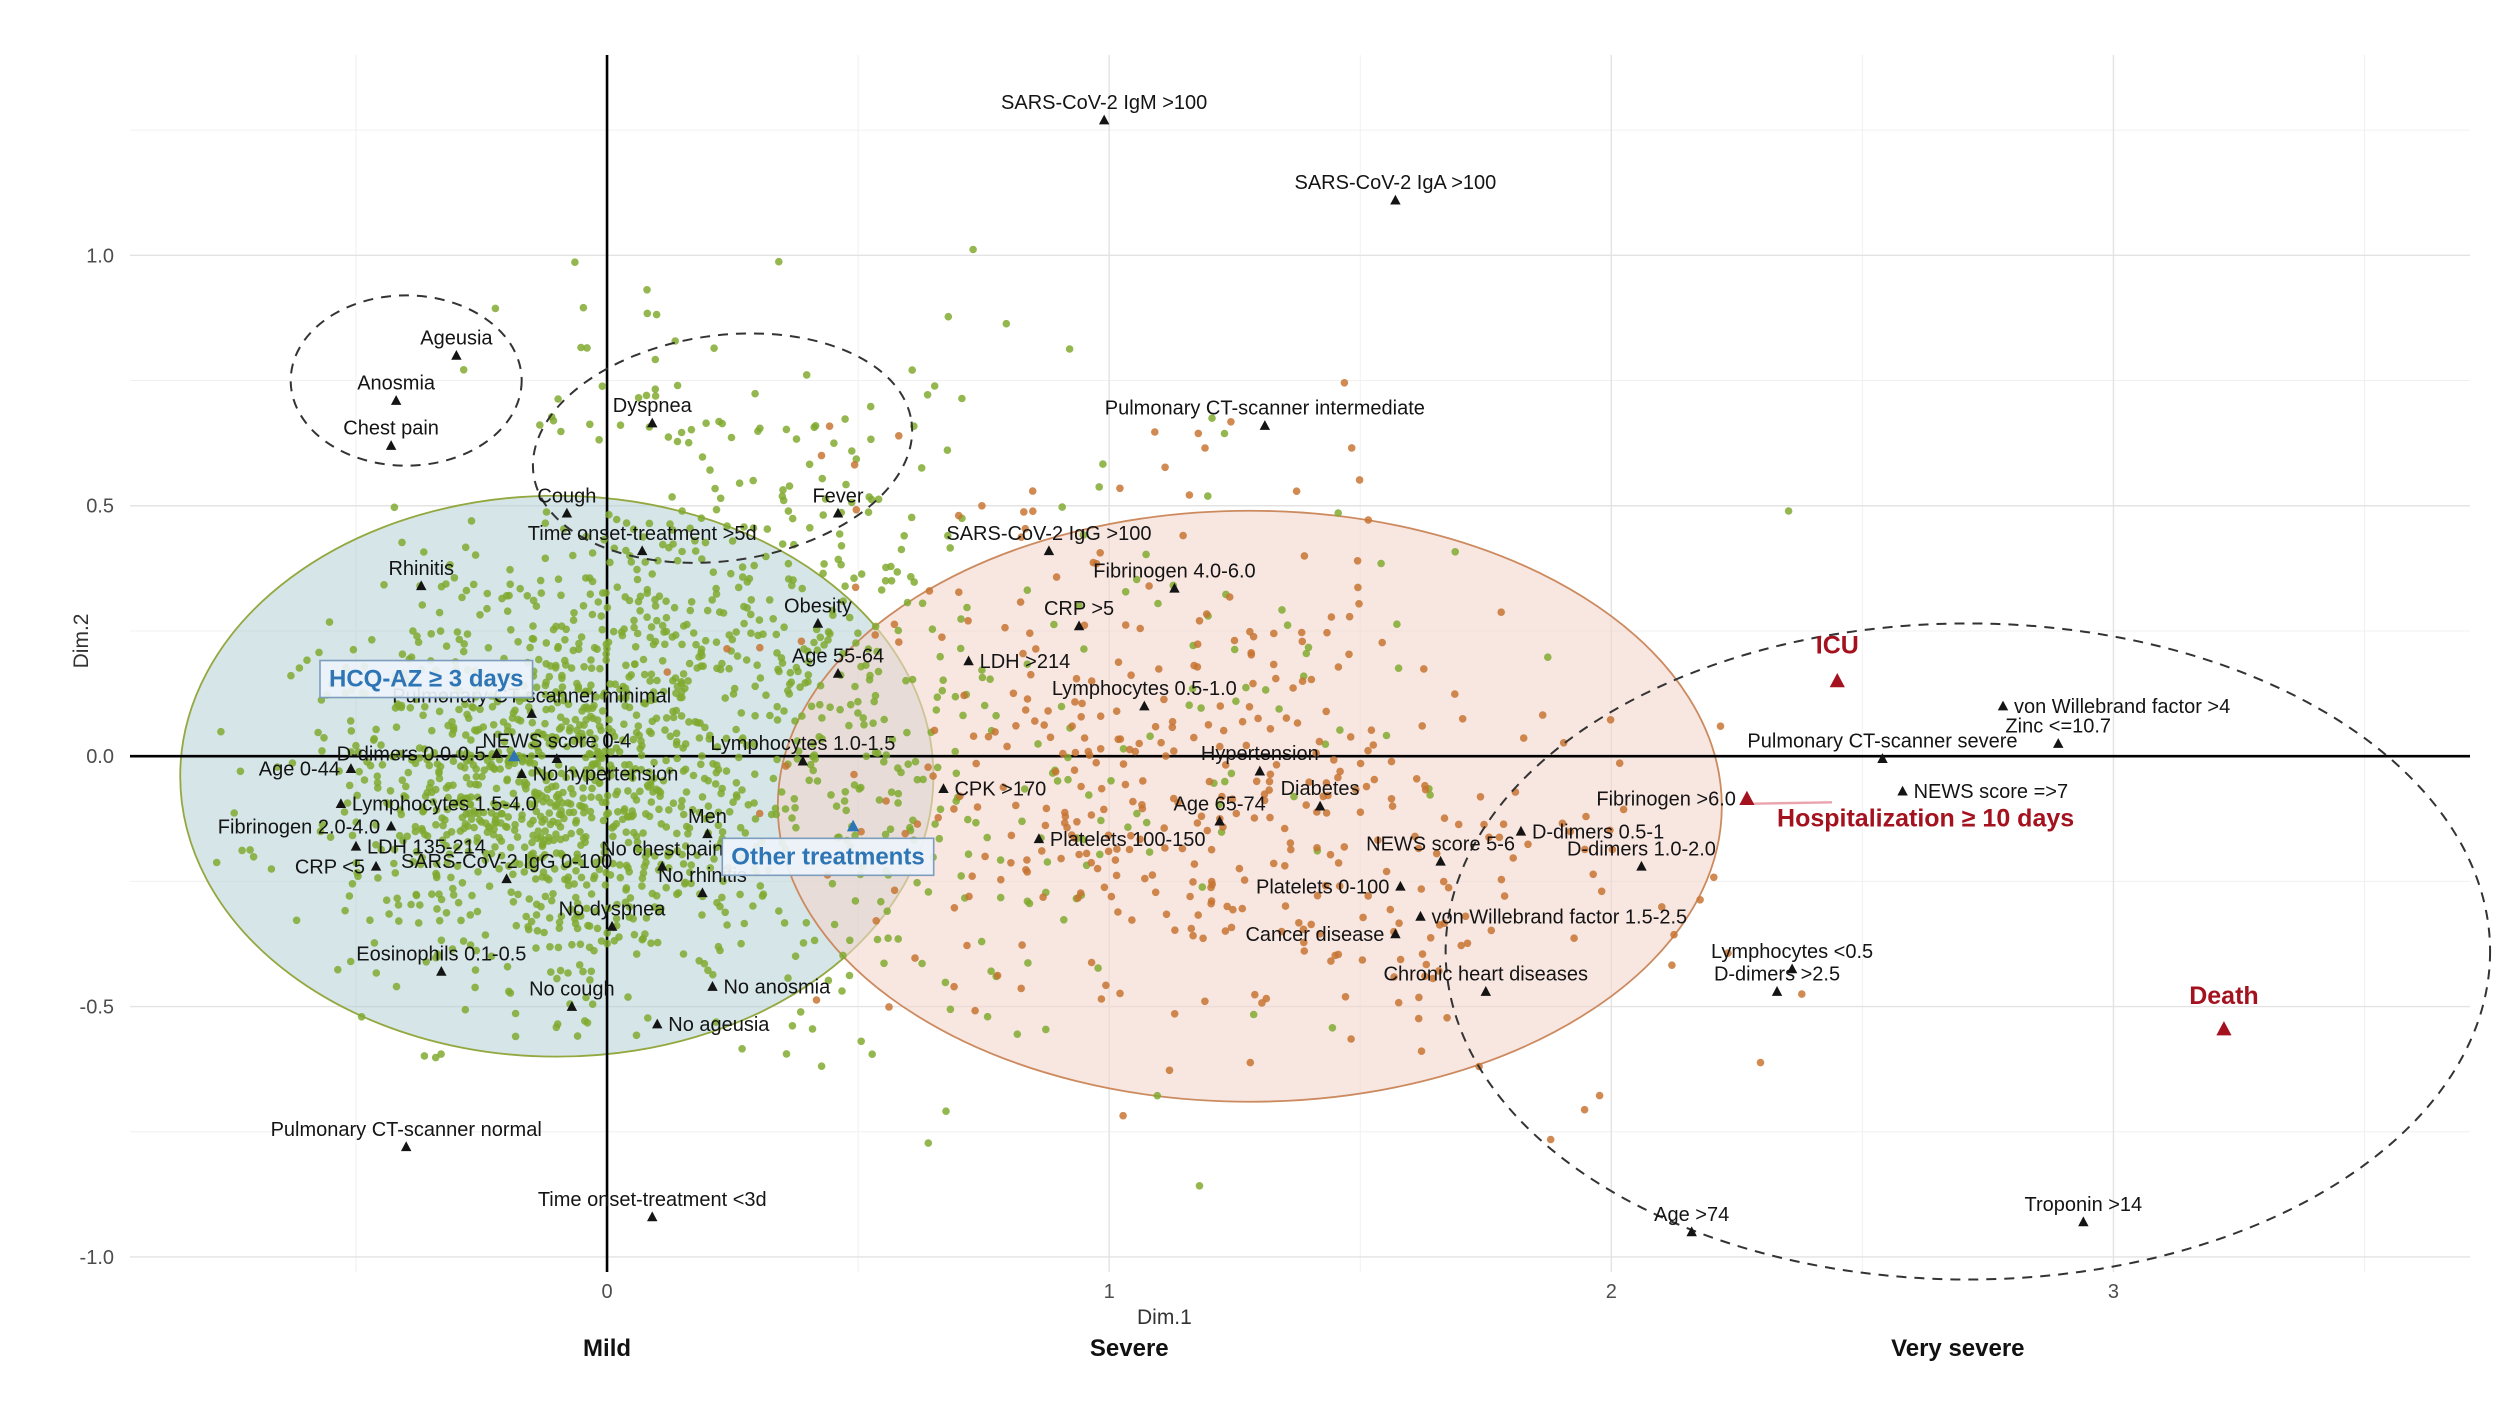 The width and height of the screenshot is (2500, 1405). Describe the element at coordinates (1265, 409) in the screenshot. I see `category-label: Pulmonary CT-scanner intermediate` at that location.